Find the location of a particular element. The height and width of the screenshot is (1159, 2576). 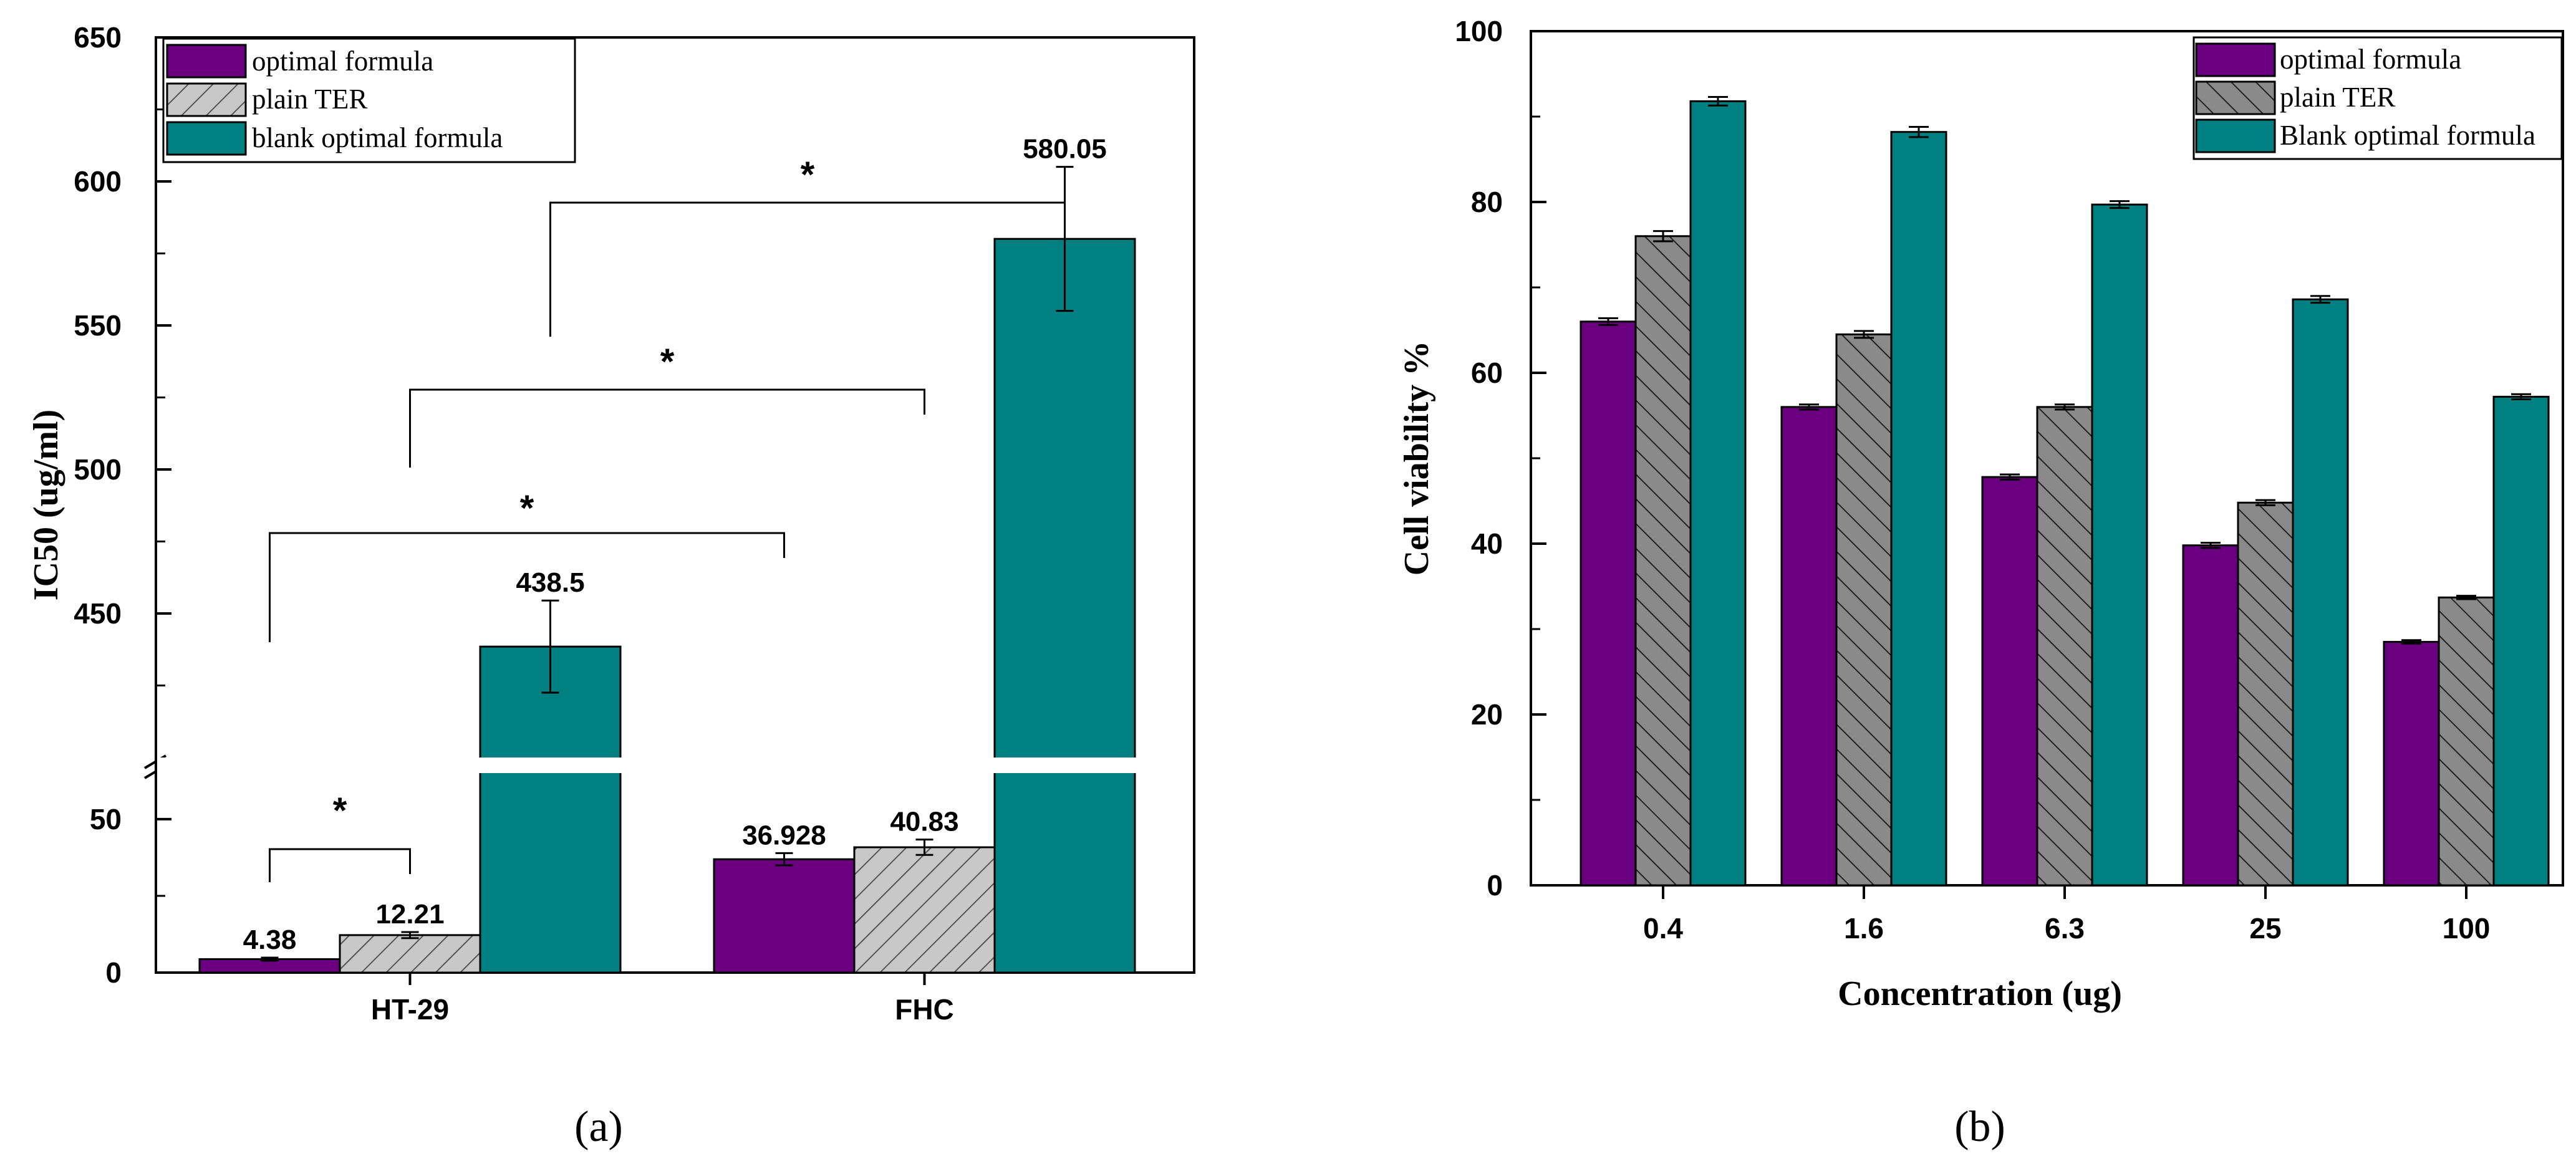

x-tick-label: 0.4 is located at coordinates (1663, 928).